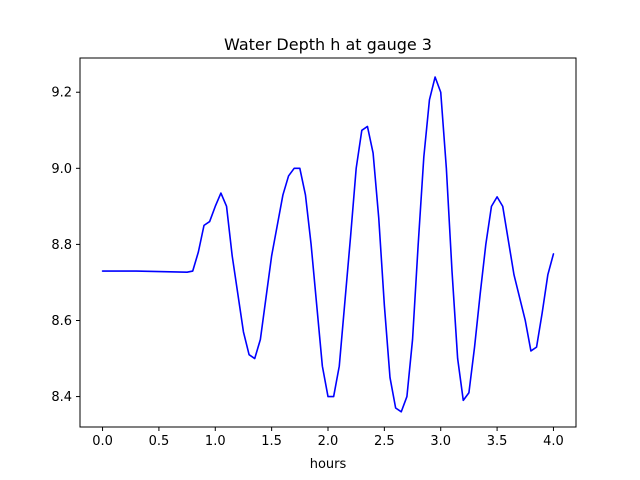 The image size is (640, 480). Describe the element at coordinates (497, 441) in the screenshot. I see `x-tick-label: 3.5` at that location.